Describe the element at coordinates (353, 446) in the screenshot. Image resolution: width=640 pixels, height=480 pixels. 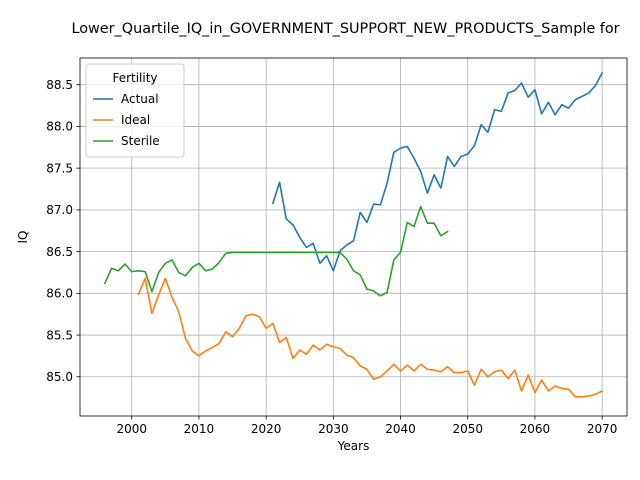
I see `x-axis-label: Years` at that location.